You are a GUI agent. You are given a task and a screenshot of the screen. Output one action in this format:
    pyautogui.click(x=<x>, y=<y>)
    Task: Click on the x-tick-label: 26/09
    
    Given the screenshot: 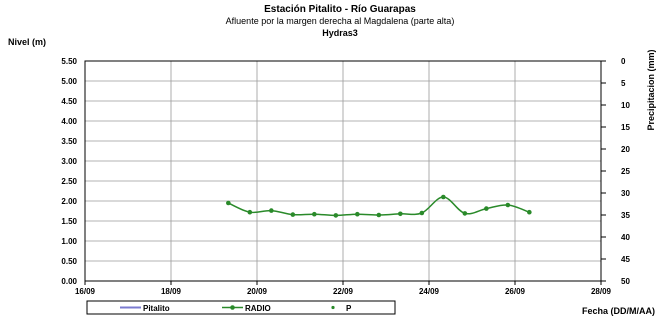 What is the action you would take?
    pyautogui.click(x=515, y=291)
    